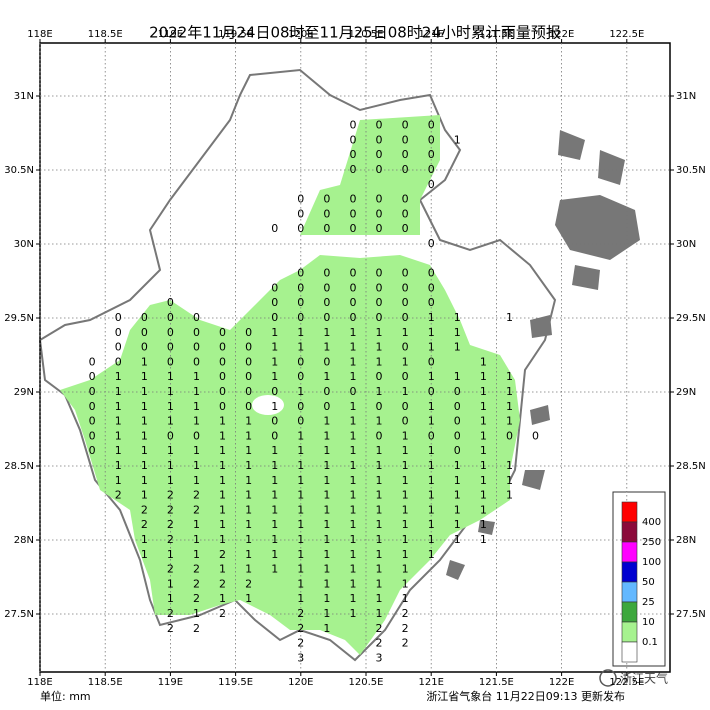 This screenshot has width=710, height=710. I want to click on y-tick-label: 31N, so click(686, 96).